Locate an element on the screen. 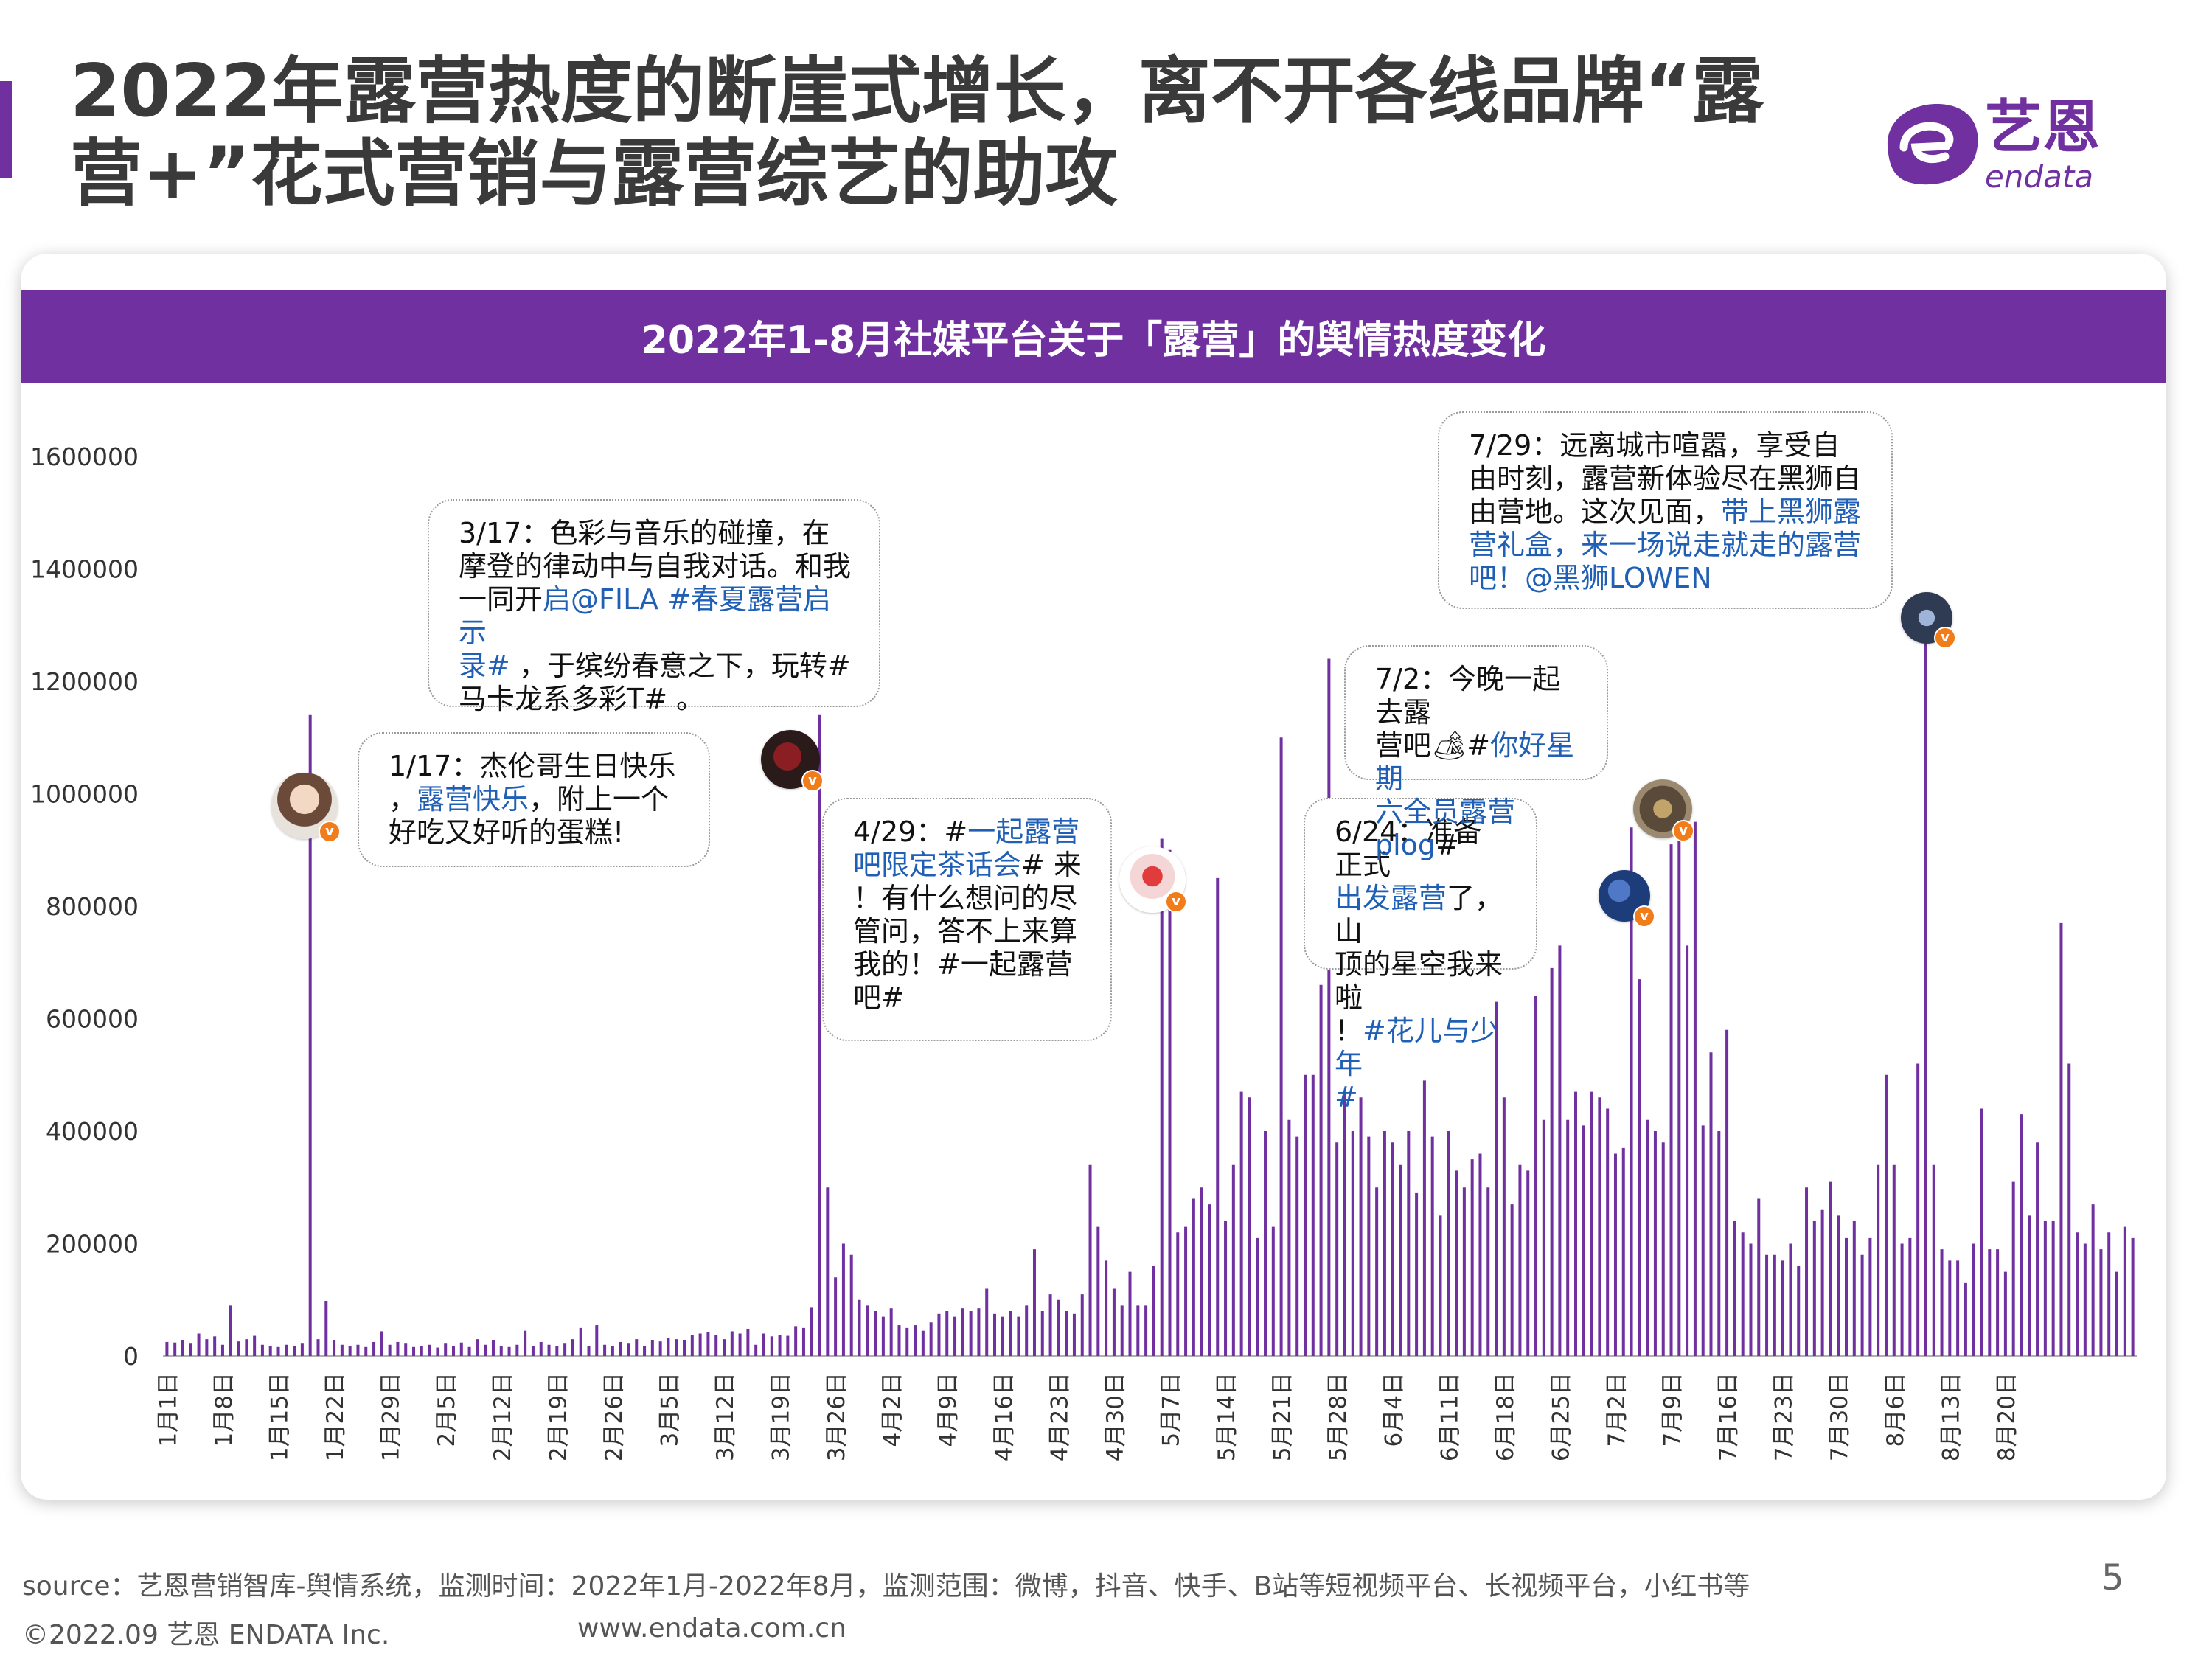 The image size is (2212, 1659). annotation-text: 马卡龙系多彩T# 。 is located at coordinates (582, 699).